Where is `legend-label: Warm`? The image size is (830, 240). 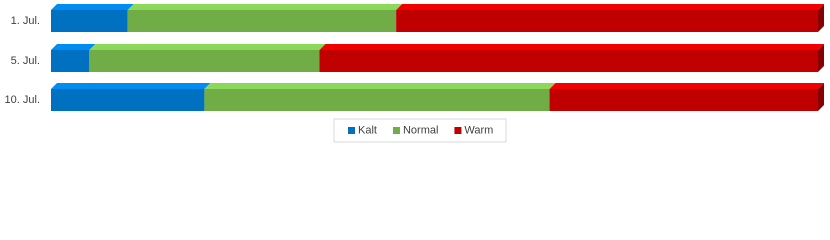
legend-label: Warm is located at coordinates (478, 130).